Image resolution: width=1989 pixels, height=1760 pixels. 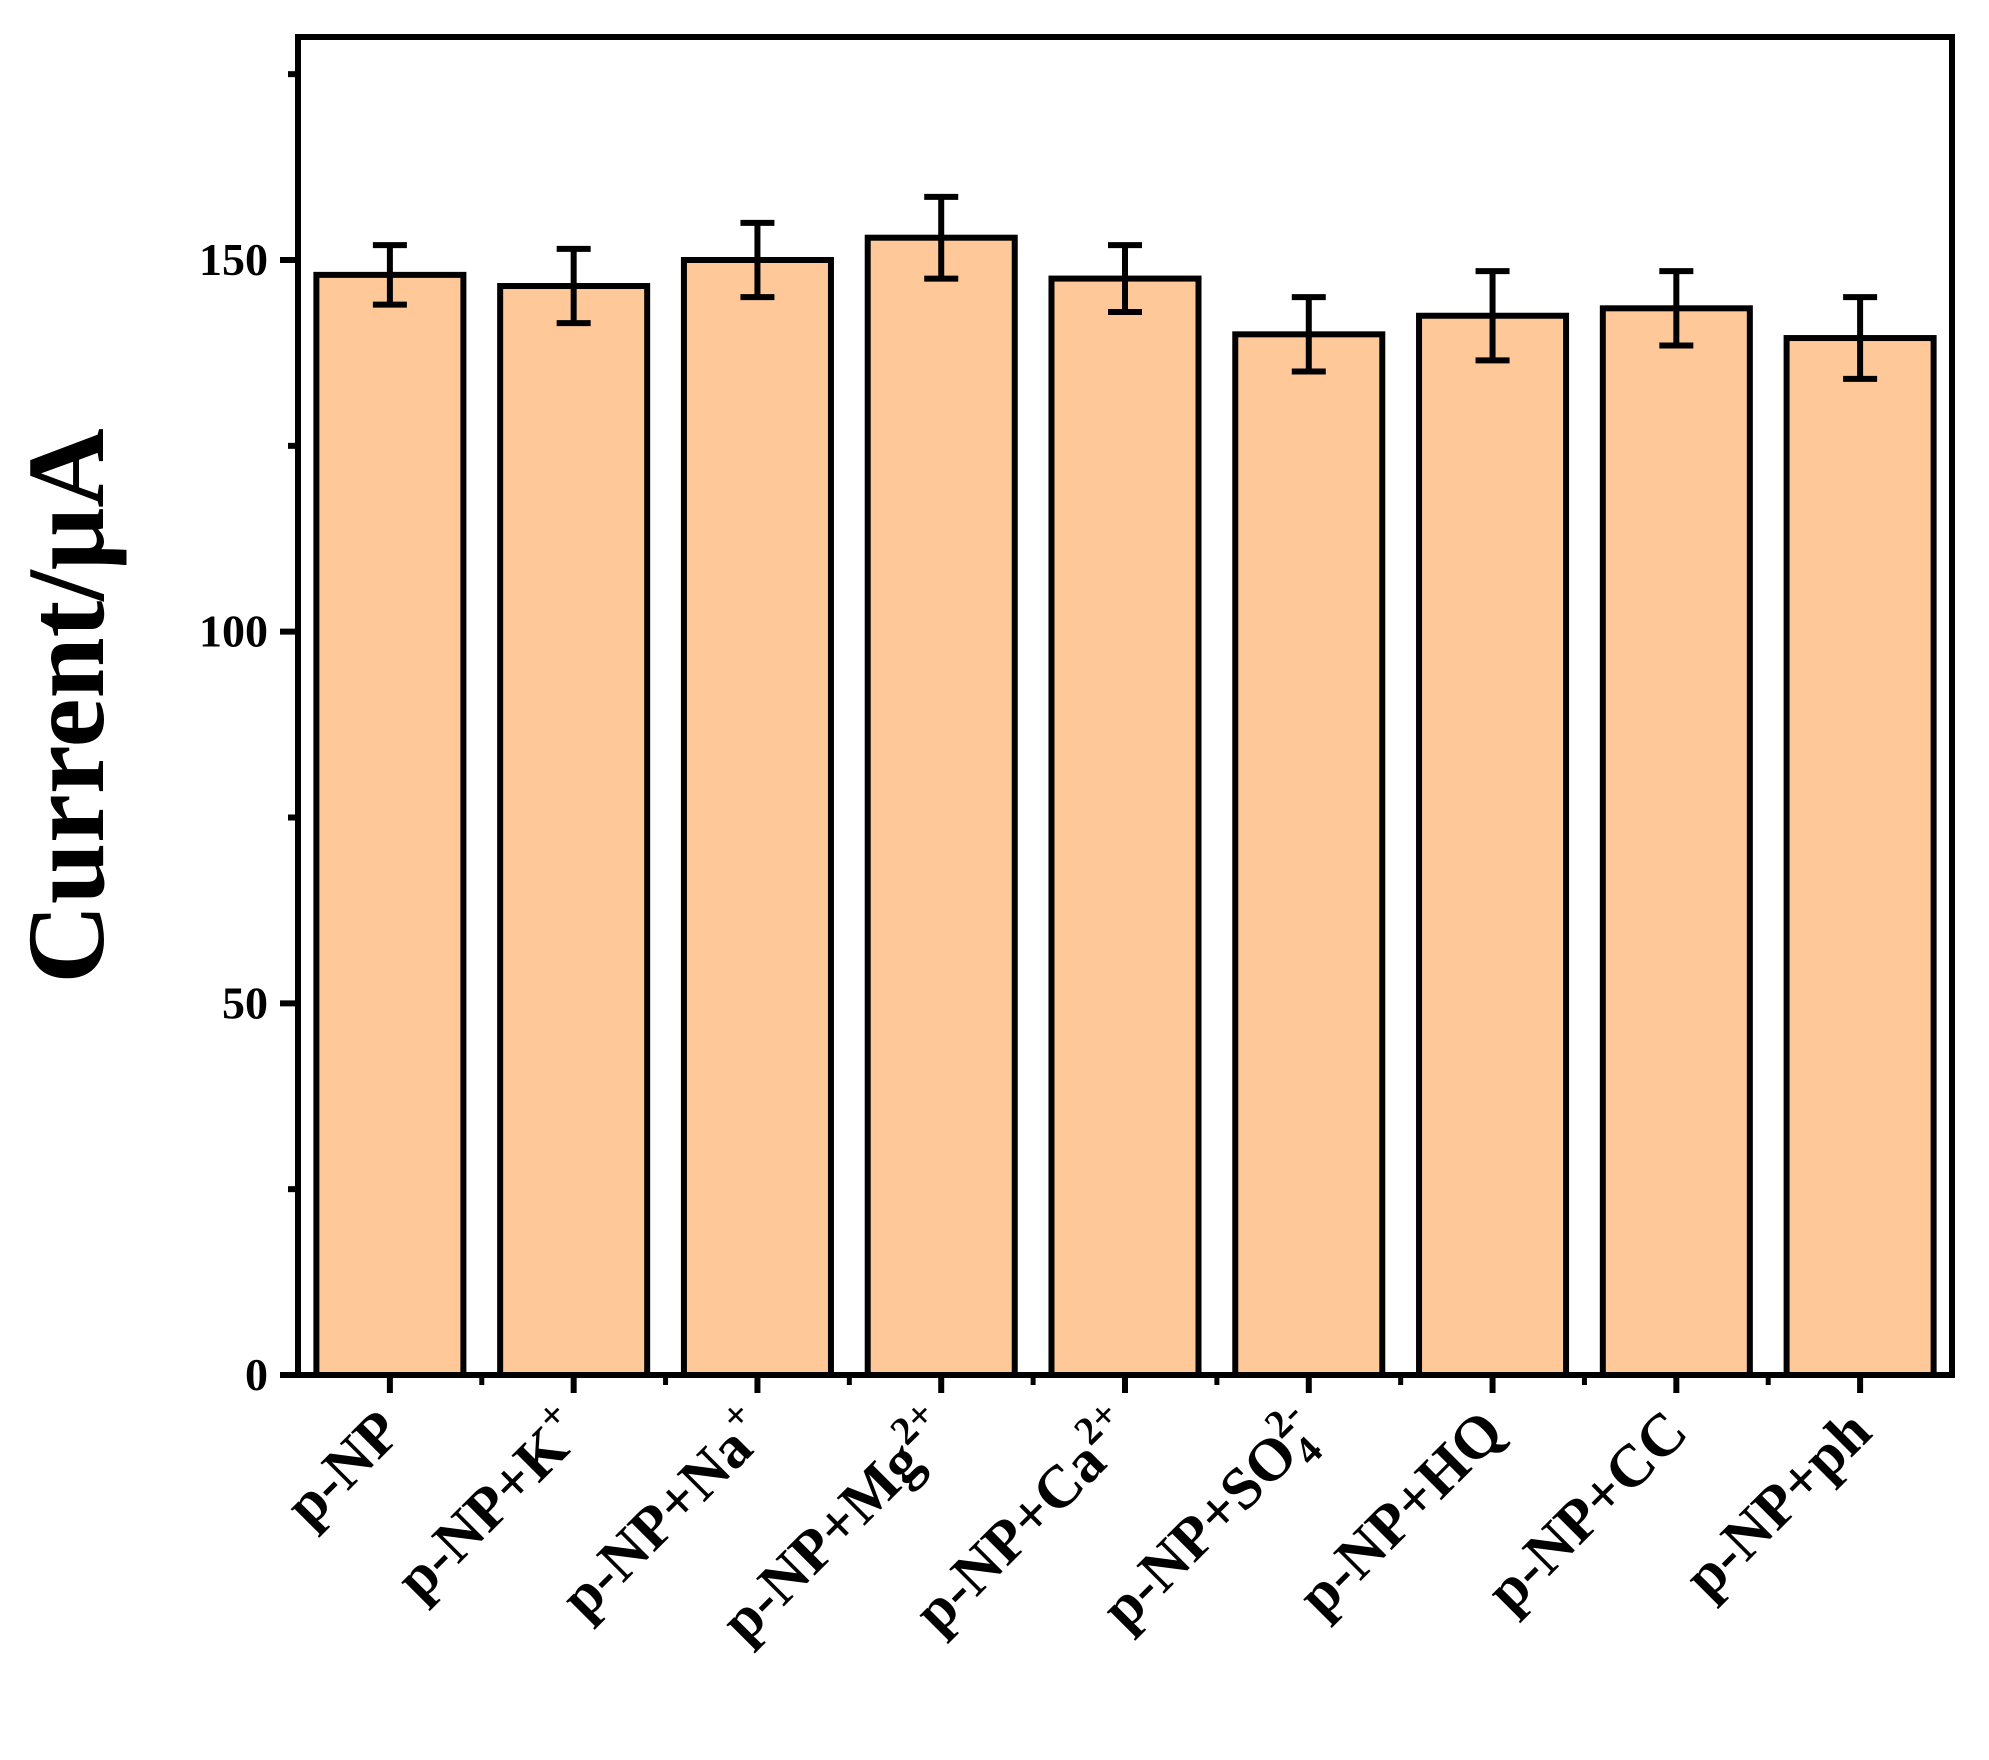 What do you see at coordinates (1400, 1513) in the screenshot?
I see `category-label-7: p-NP+HQ` at bounding box center [1400, 1513].